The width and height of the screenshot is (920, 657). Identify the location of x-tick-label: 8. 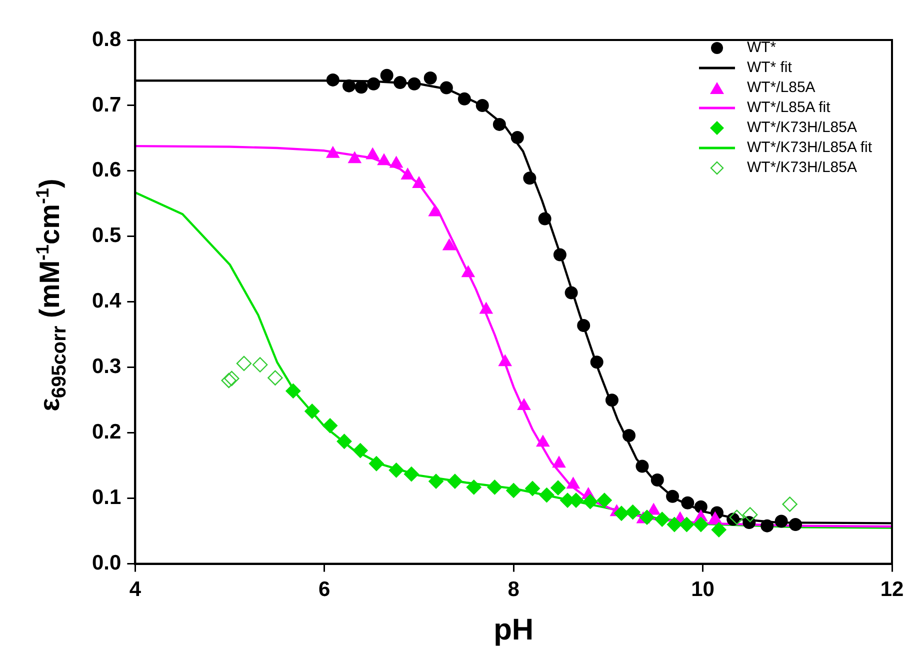
(514, 590).